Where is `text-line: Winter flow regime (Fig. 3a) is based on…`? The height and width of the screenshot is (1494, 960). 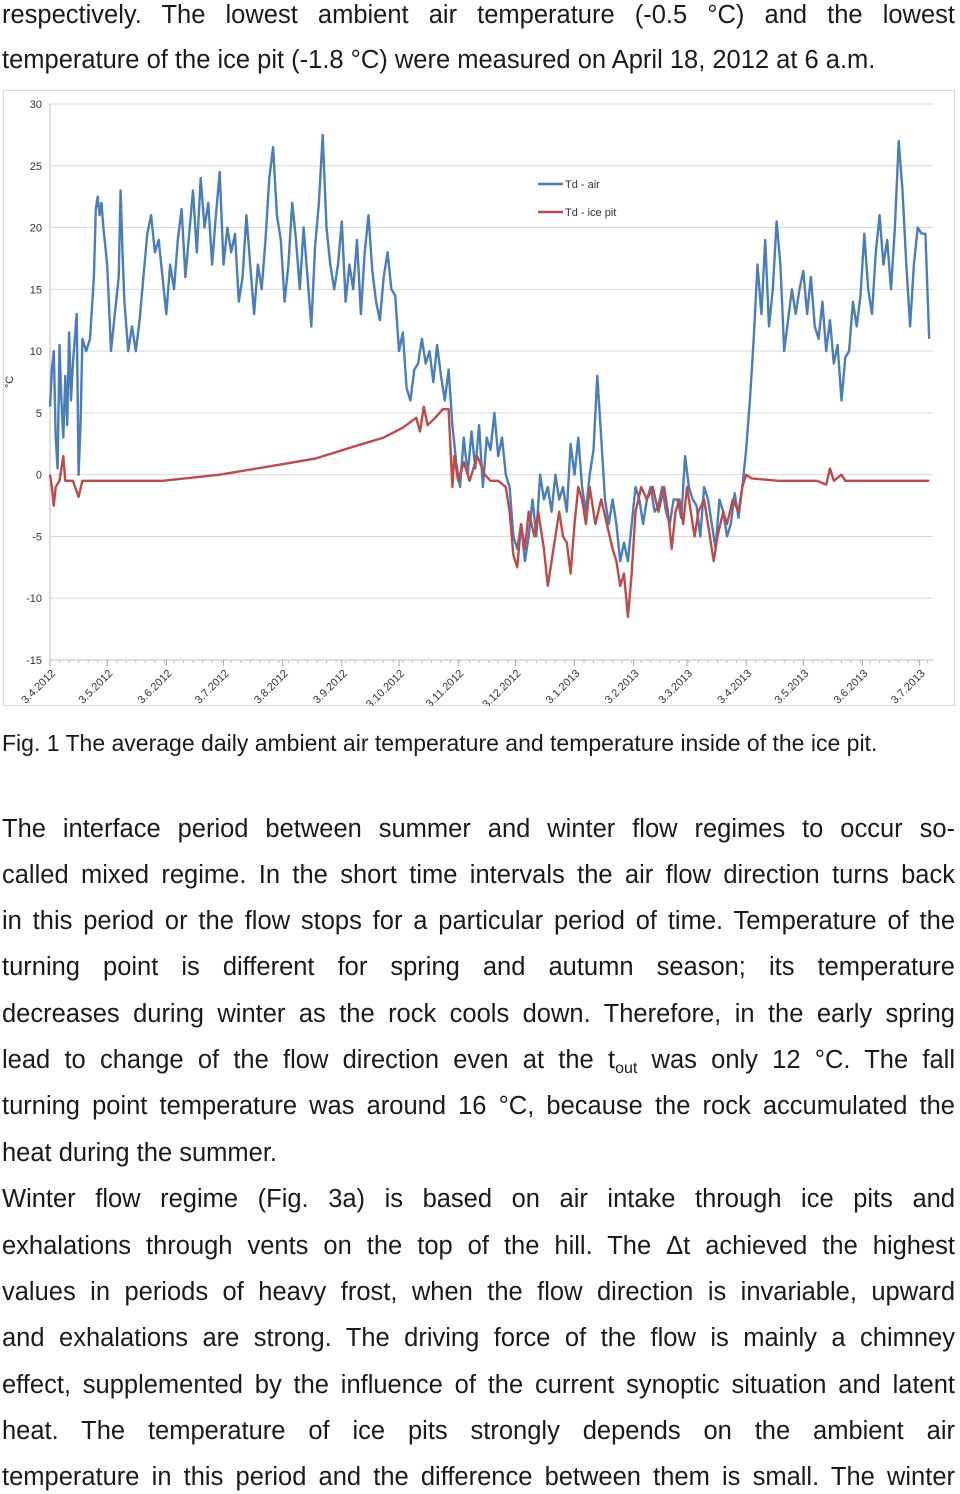 text-line: Winter flow regime (Fig. 3a) is based on… is located at coordinates (478, 1199).